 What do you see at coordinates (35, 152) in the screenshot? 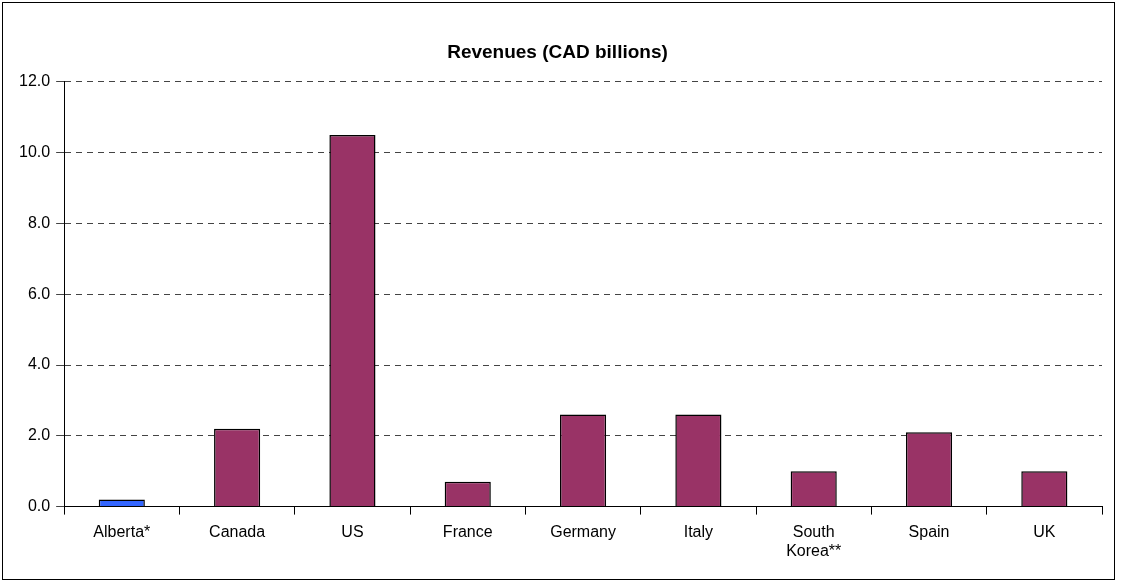
I see `y-tick-label: 10.0` at bounding box center [35, 152].